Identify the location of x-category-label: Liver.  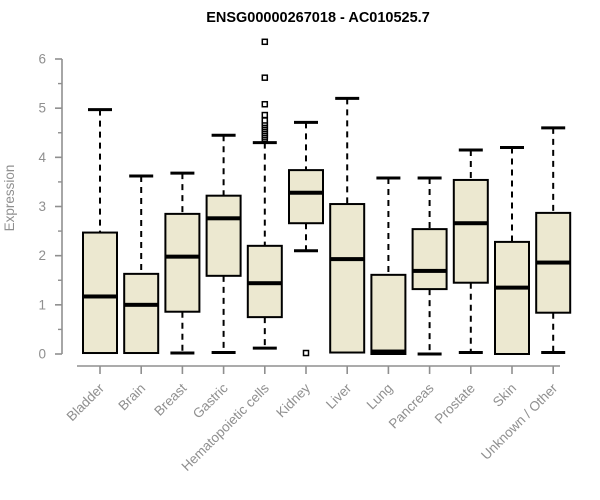
(339, 396).